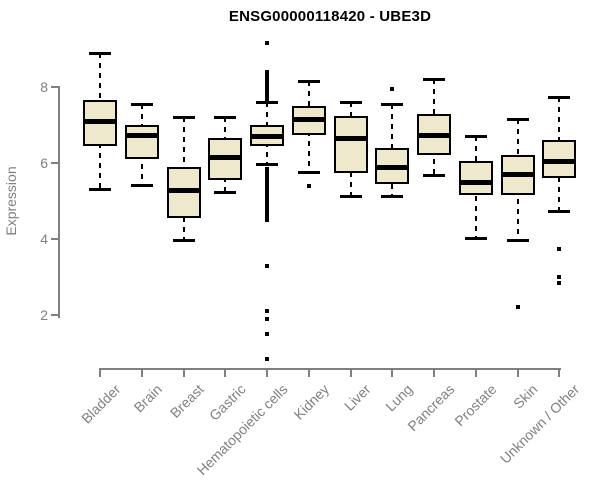  Describe the element at coordinates (330, 16) in the screenshot. I see `chart-title: ENSG00000118420 - UBE3D` at that location.